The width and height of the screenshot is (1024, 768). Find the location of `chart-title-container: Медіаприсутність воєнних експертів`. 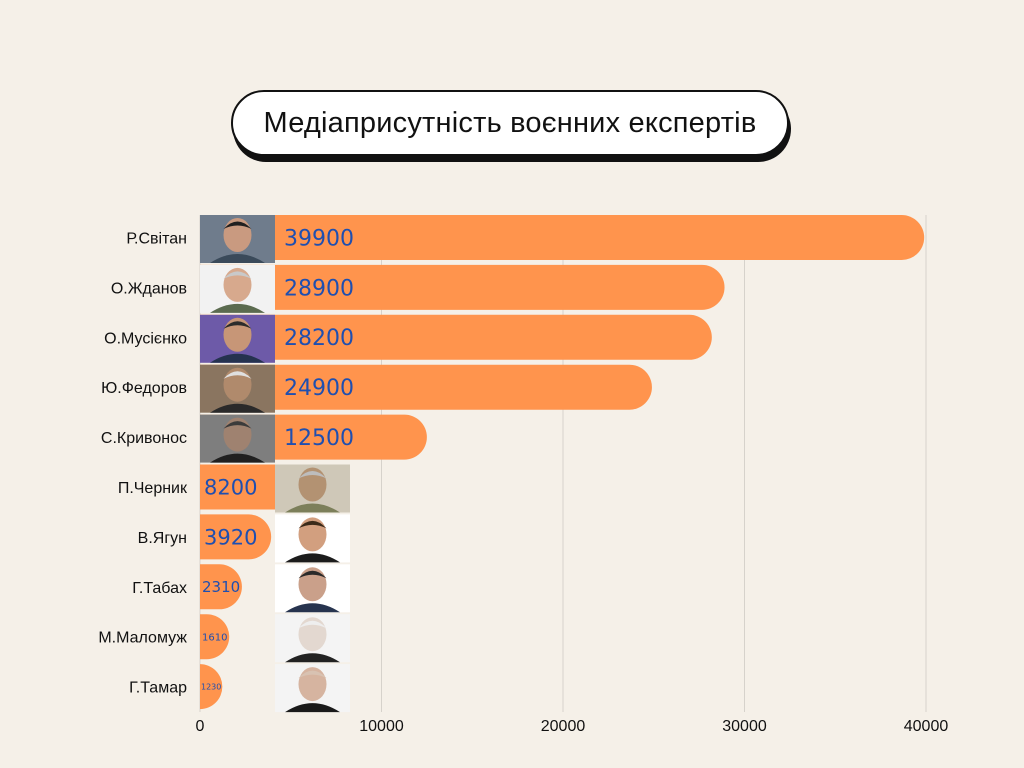

chart-title-container: Медіаприсутність воєнних експертів is located at coordinates (512, 127).